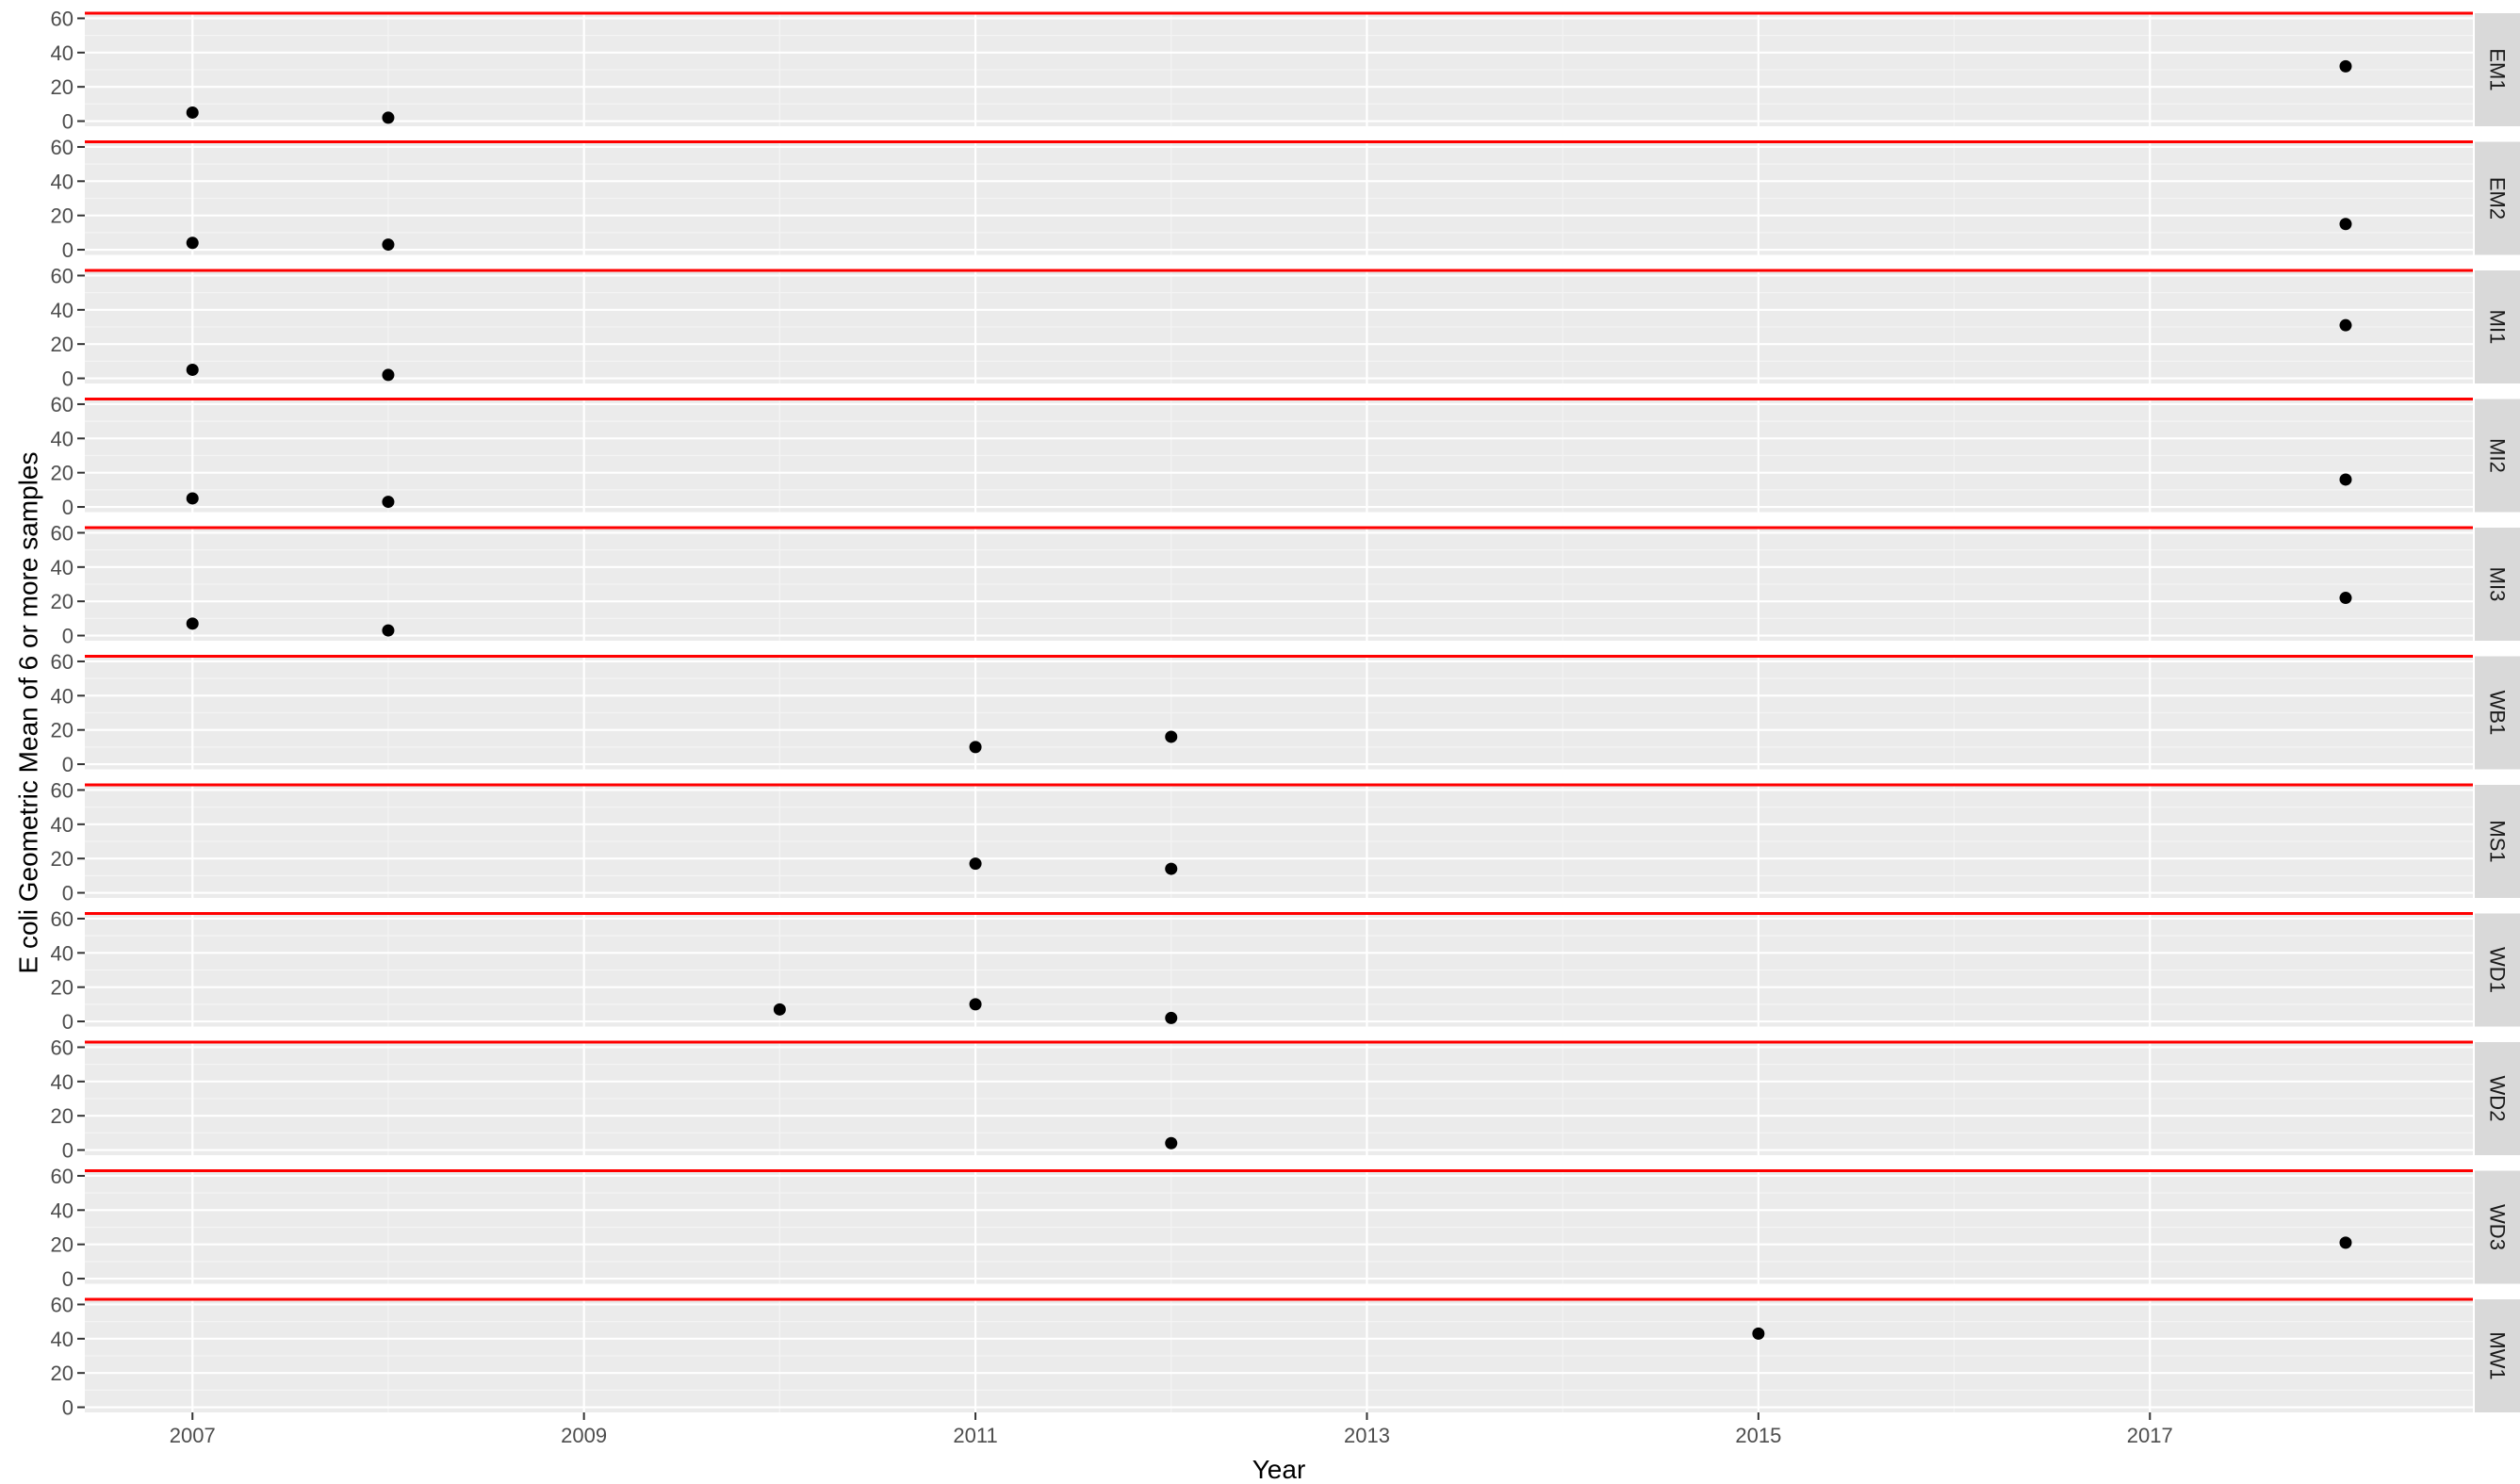 The height and width of the screenshot is (1484, 2520). I want to click on facet-strip-label: WD3, so click(2498, 1227).